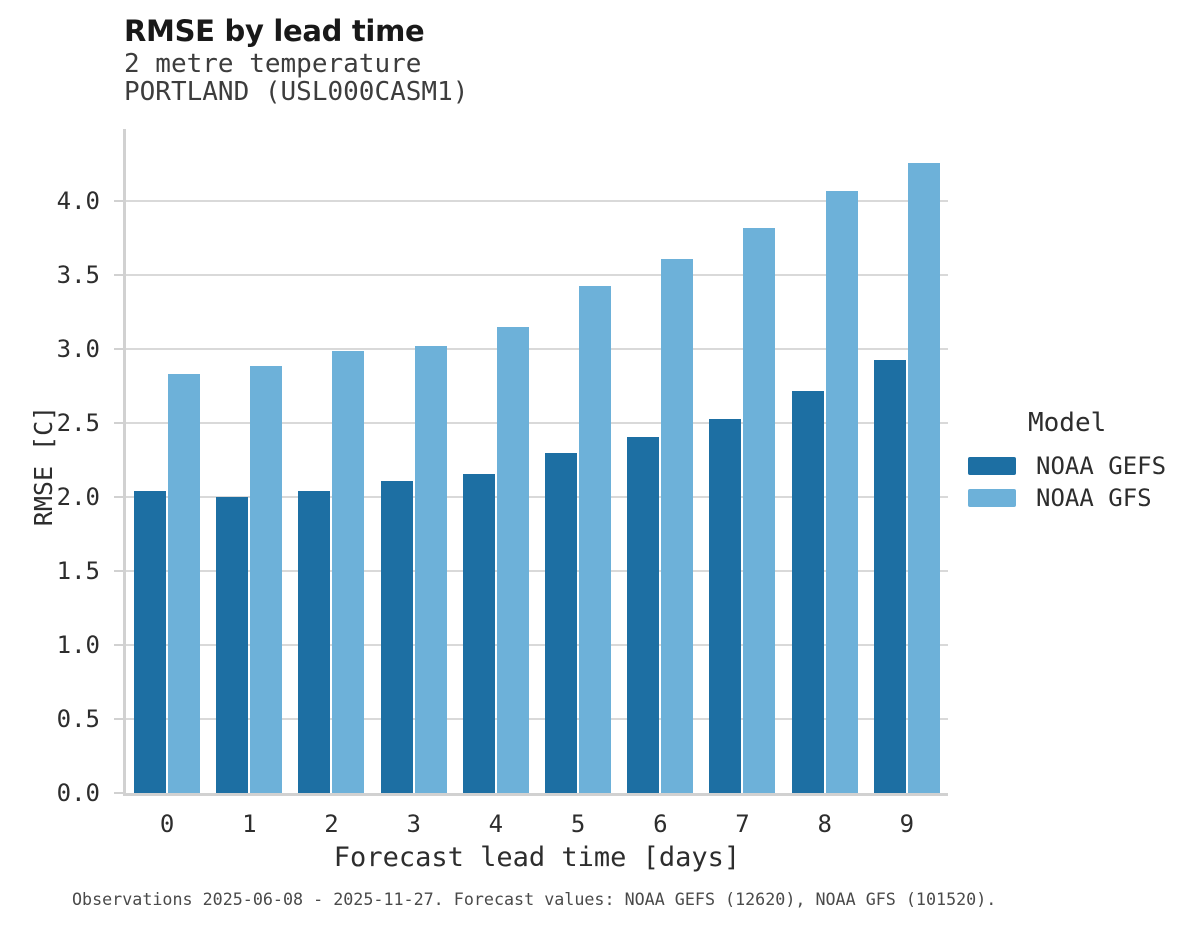  I want to click on legend-item: NOAA GEFS, so click(1067, 466).